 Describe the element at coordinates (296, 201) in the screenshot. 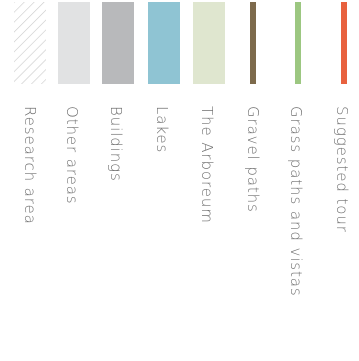

I see `legend-label-grass-paths-and-vistas: Grass paths and vistas` at that location.